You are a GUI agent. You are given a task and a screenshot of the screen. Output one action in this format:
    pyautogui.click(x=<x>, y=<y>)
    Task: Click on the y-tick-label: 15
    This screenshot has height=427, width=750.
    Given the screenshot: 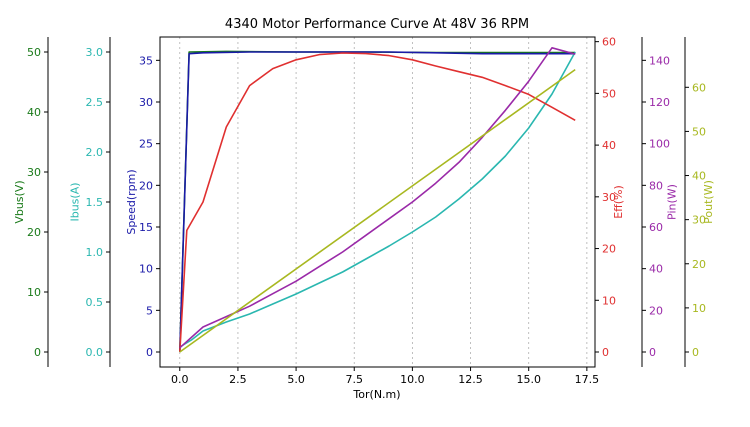 What is the action you would take?
    pyautogui.click(x=146, y=227)
    